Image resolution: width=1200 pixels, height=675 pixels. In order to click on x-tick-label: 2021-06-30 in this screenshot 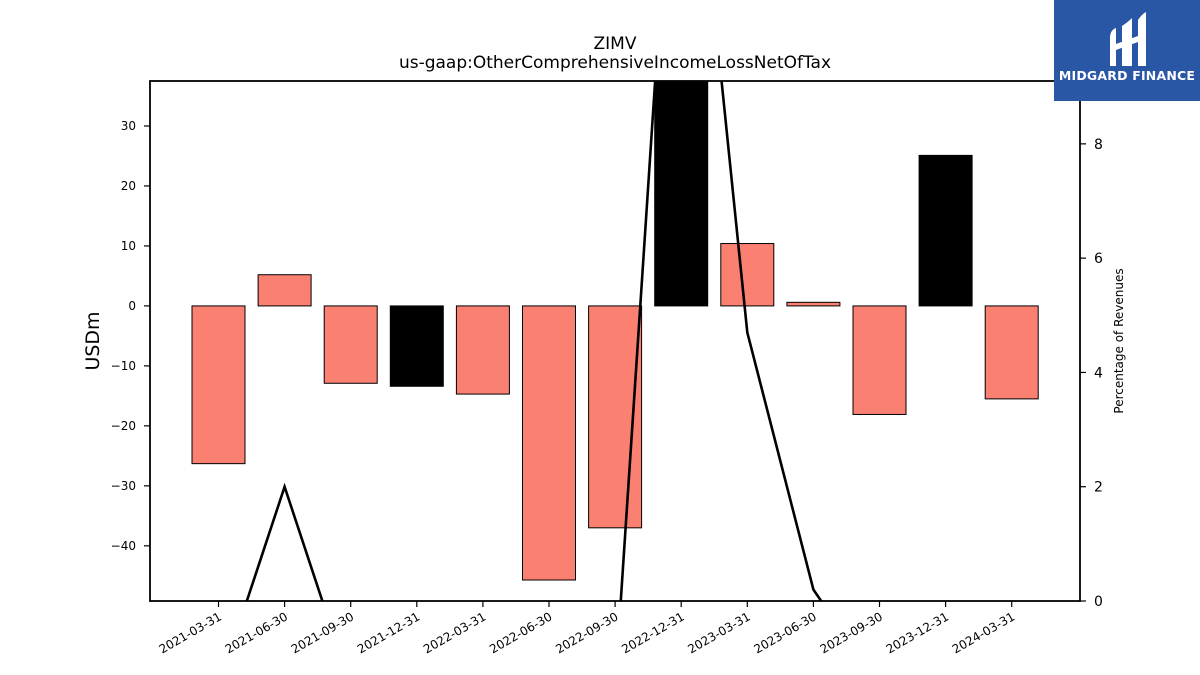, I will do `click(256, 632)`.